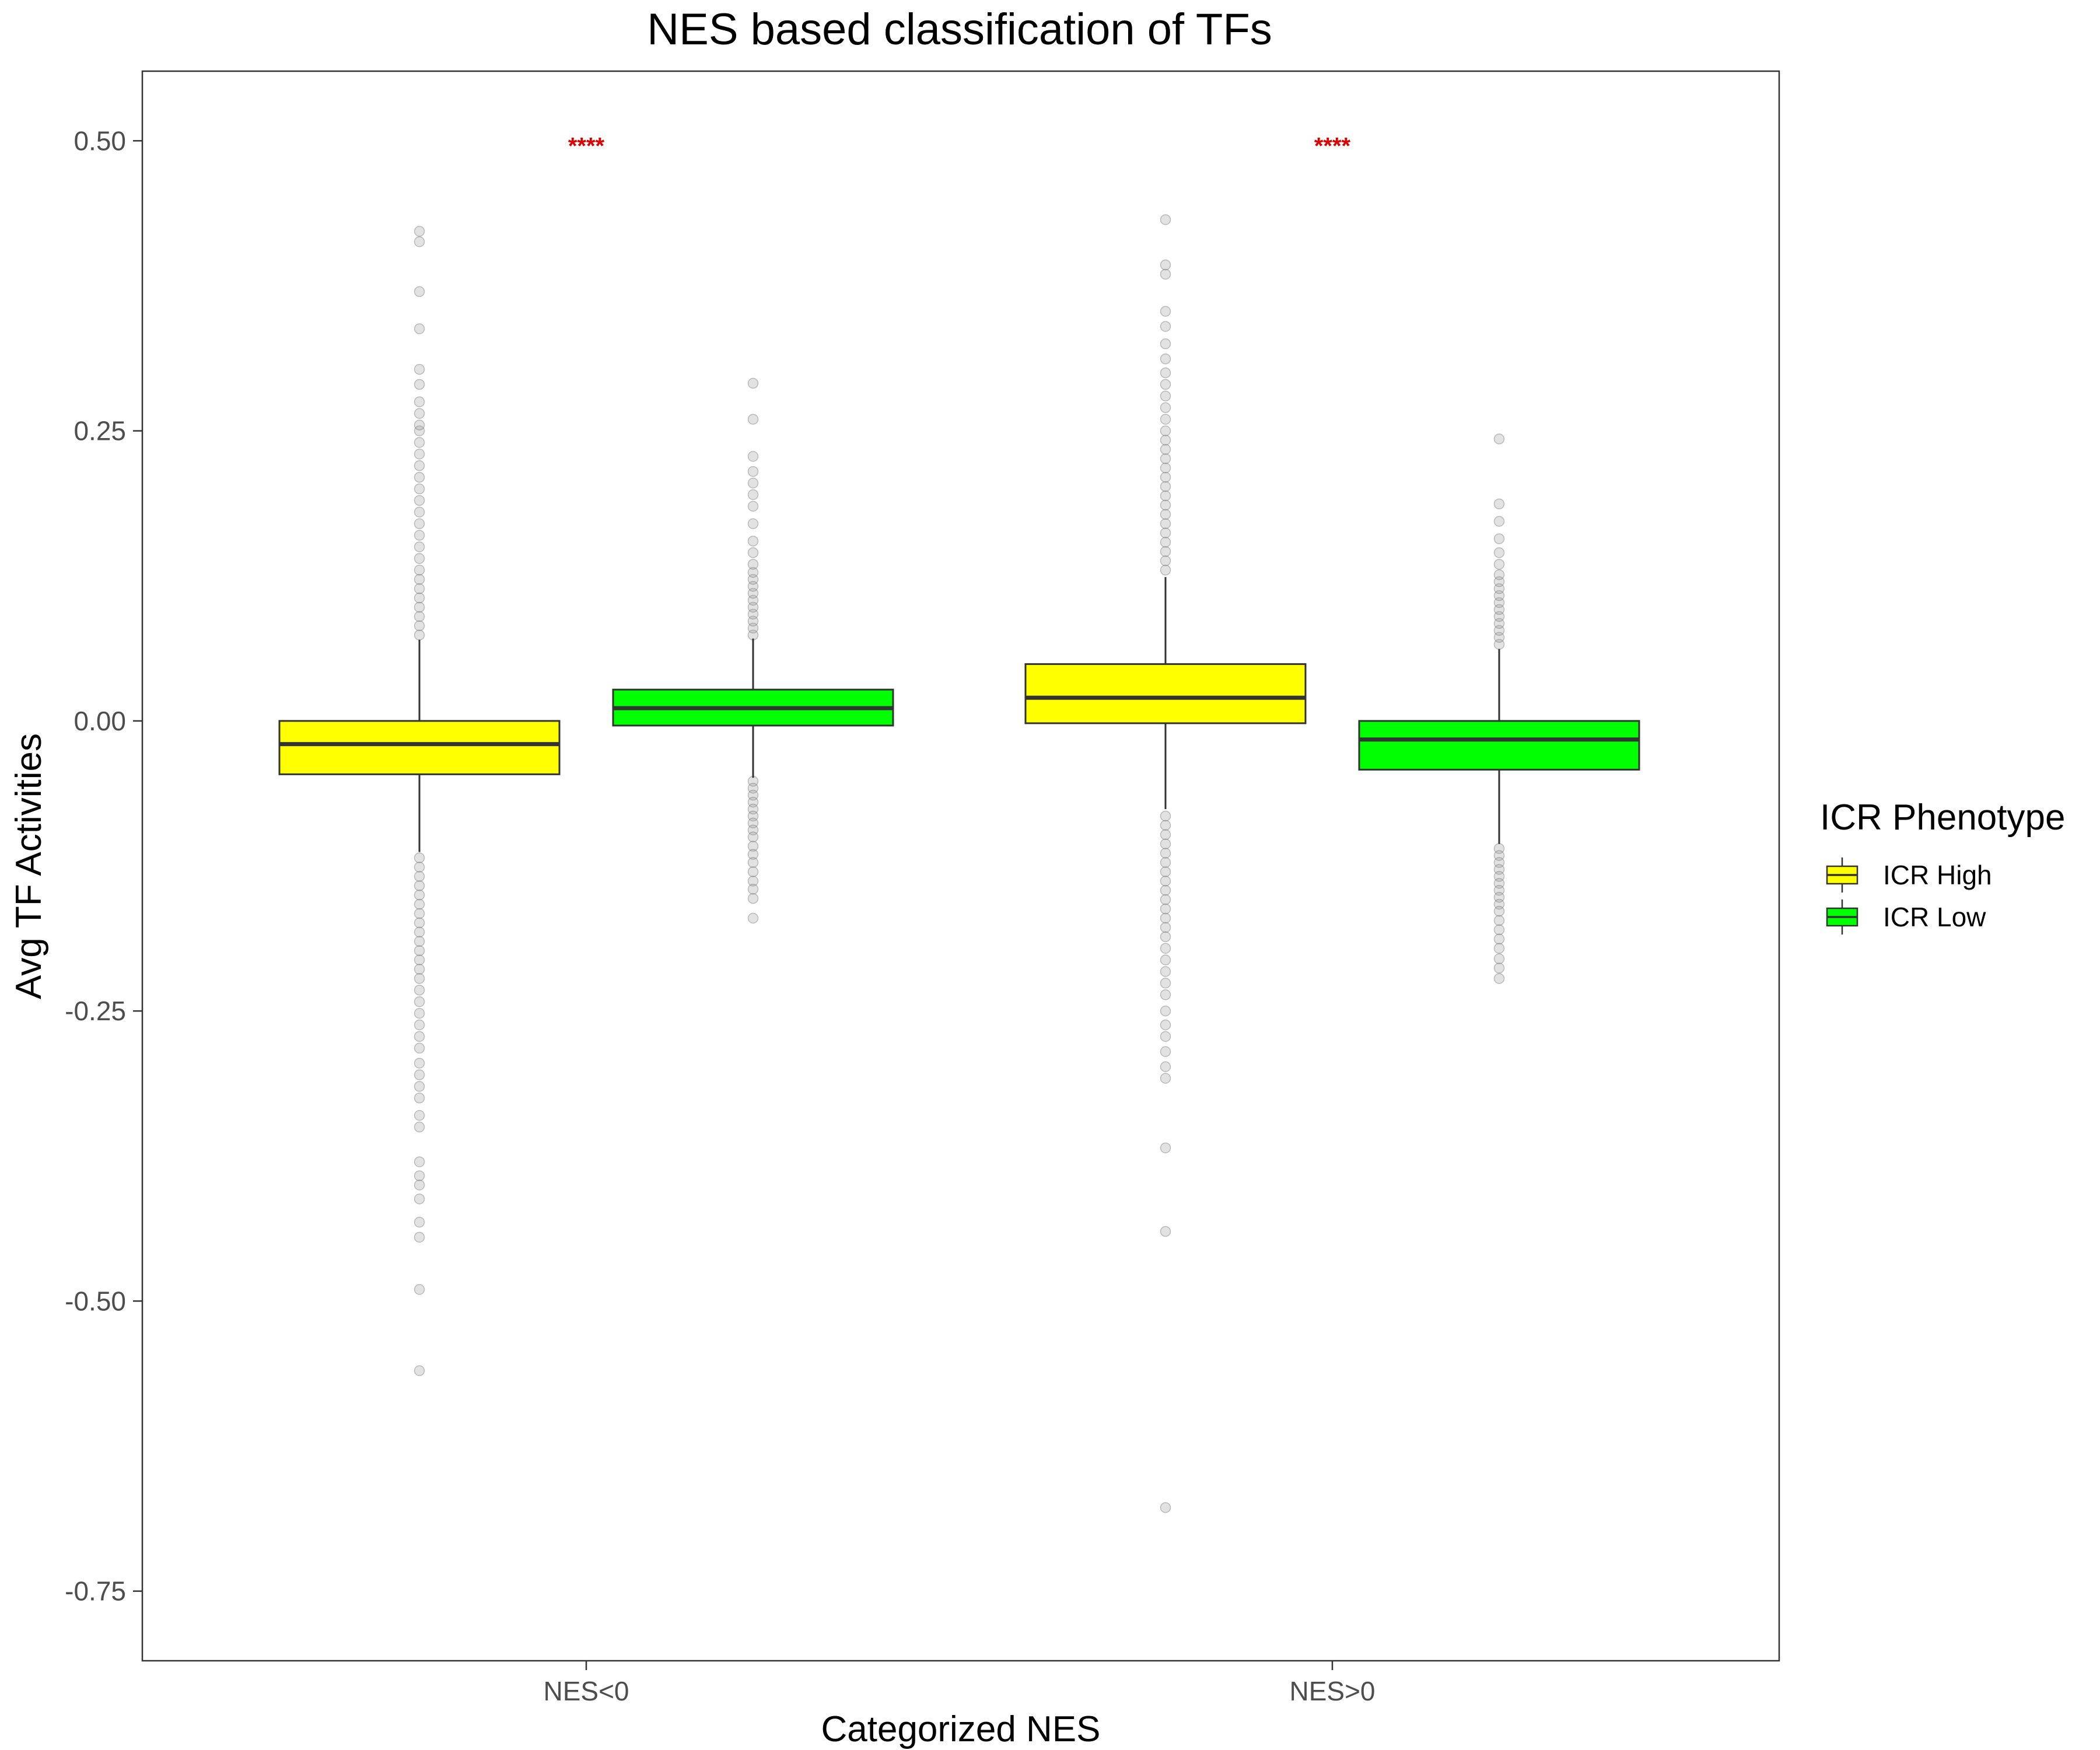 The width and height of the screenshot is (2100, 1750). Describe the element at coordinates (100, 721) in the screenshot. I see `y-tick-label: 0.00` at that location.